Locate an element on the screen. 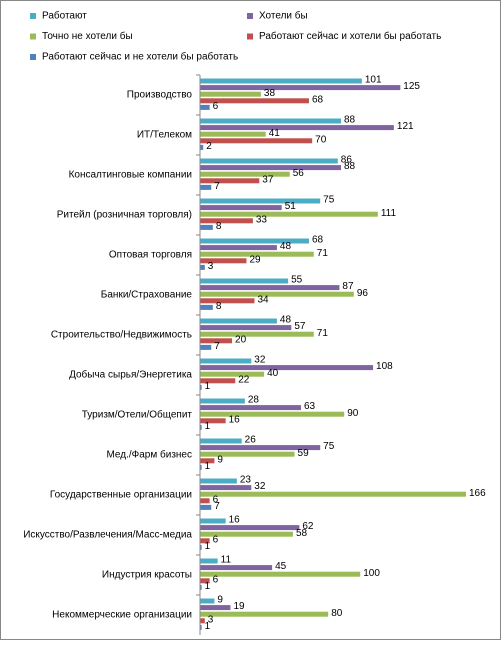  value-label: 38 is located at coordinates (270, 93).